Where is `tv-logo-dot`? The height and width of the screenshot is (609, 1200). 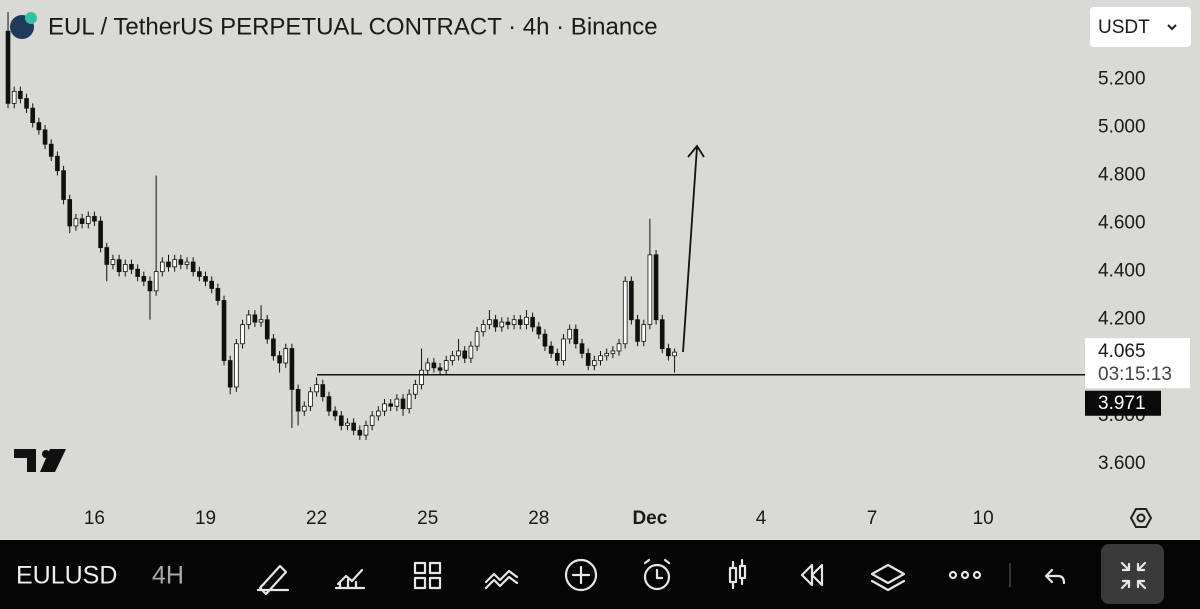 tv-logo-dot is located at coordinates (46, 454).